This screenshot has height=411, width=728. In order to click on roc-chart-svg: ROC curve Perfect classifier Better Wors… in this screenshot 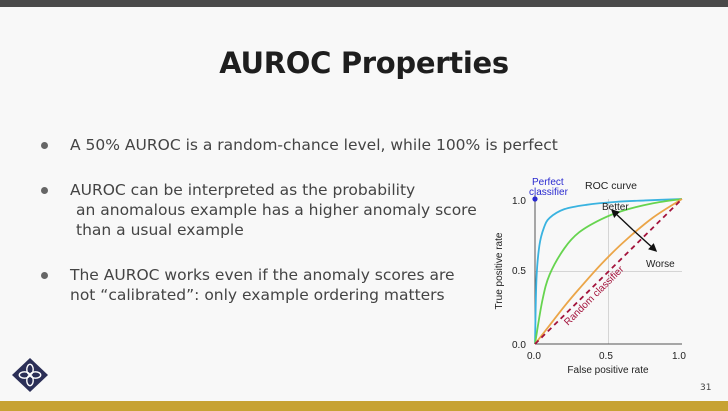, I will do `click(590, 276)`.